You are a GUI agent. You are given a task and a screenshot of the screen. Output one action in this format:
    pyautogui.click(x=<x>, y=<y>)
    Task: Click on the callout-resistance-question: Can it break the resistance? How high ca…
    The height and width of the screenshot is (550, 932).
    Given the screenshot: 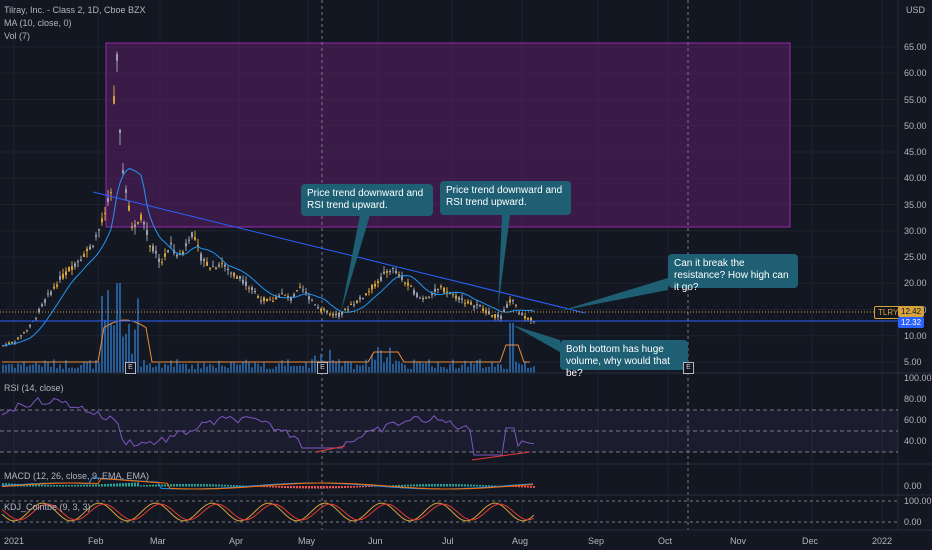 What is the action you would take?
    pyautogui.click(x=733, y=273)
    